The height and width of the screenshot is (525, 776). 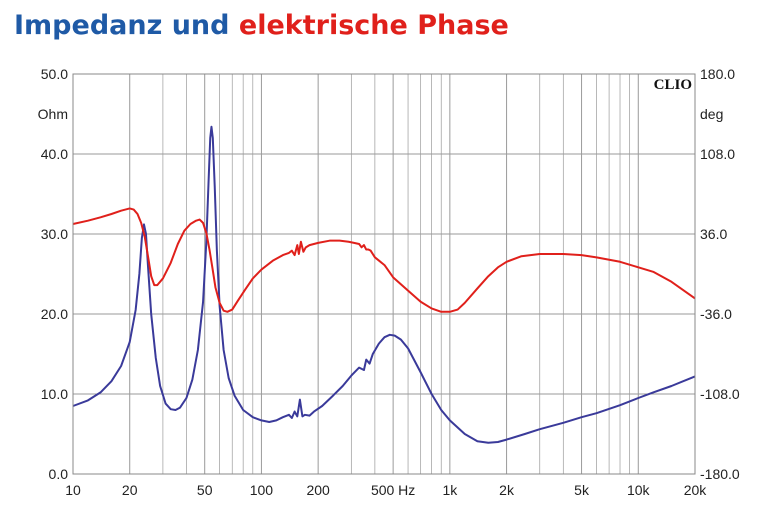 I want to click on y-right-tick-label: 108.0, so click(x=717, y=154).